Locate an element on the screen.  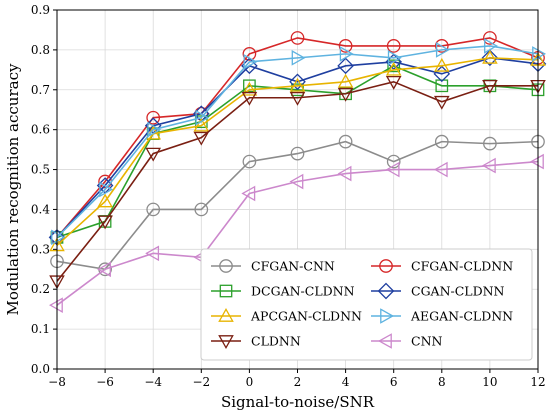
y-tick-label: 0.7 is located at coordinates (40, 90).